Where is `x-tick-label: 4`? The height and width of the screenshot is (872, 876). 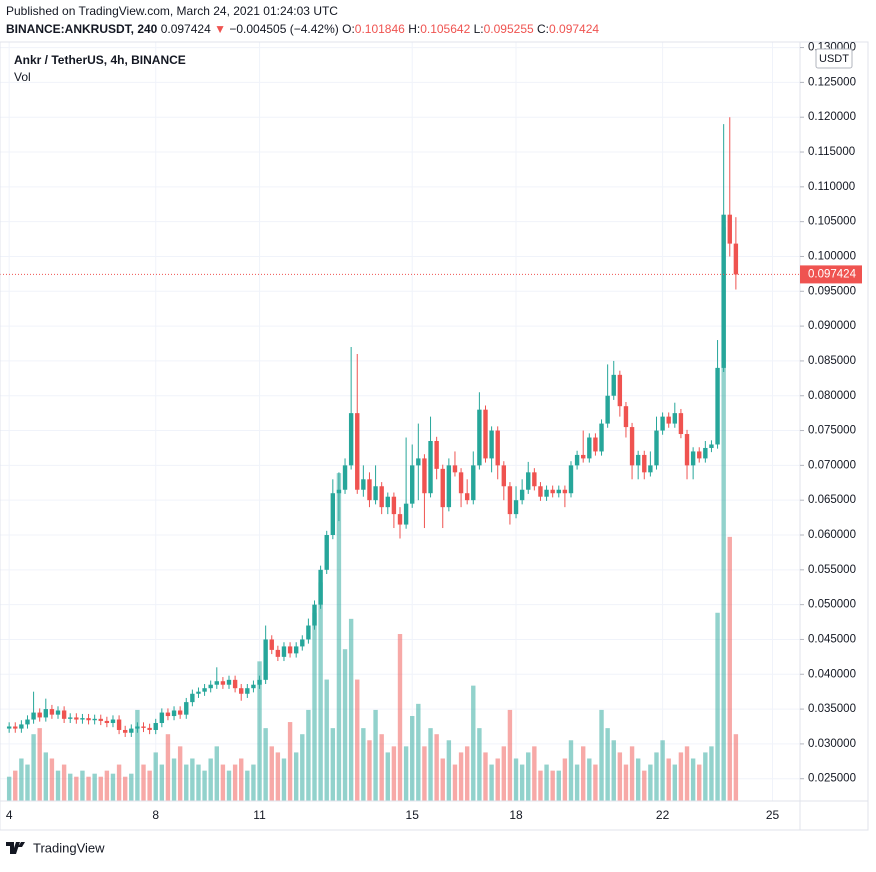
x-tick-label: 4 is located at coordinates (9, 815).